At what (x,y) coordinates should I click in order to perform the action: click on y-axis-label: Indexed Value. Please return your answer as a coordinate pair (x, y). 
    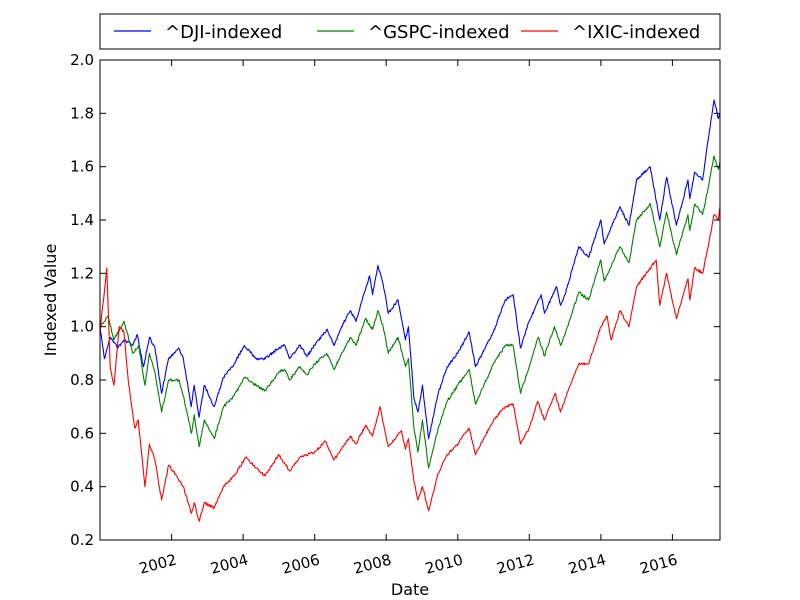
    Looking at the image, I should click on (50, 300).